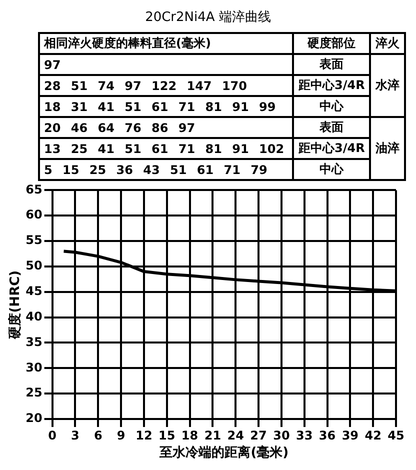 This screenshot has width=416, height=470. I want to click on y-tick-label: 20, so click(34, 418).